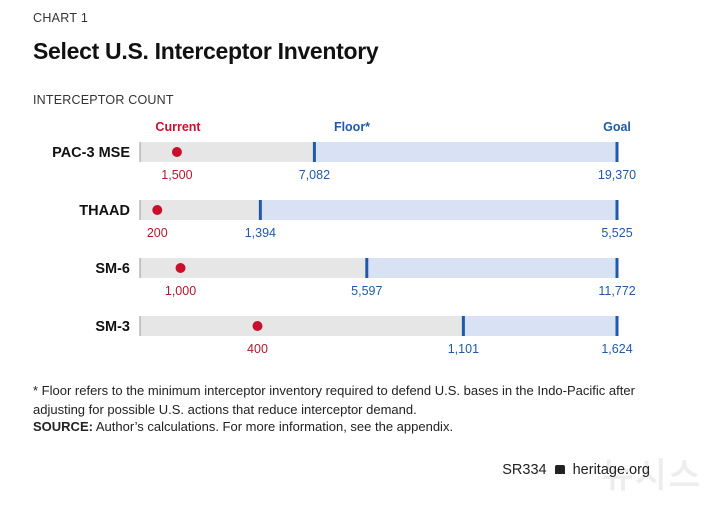 The height and width of the screenshot is (512, 720). What do you see at coordinates (180, 291) in the screenshot?
I see `current-value-label: 1,000` at bounding box center [180, 291].